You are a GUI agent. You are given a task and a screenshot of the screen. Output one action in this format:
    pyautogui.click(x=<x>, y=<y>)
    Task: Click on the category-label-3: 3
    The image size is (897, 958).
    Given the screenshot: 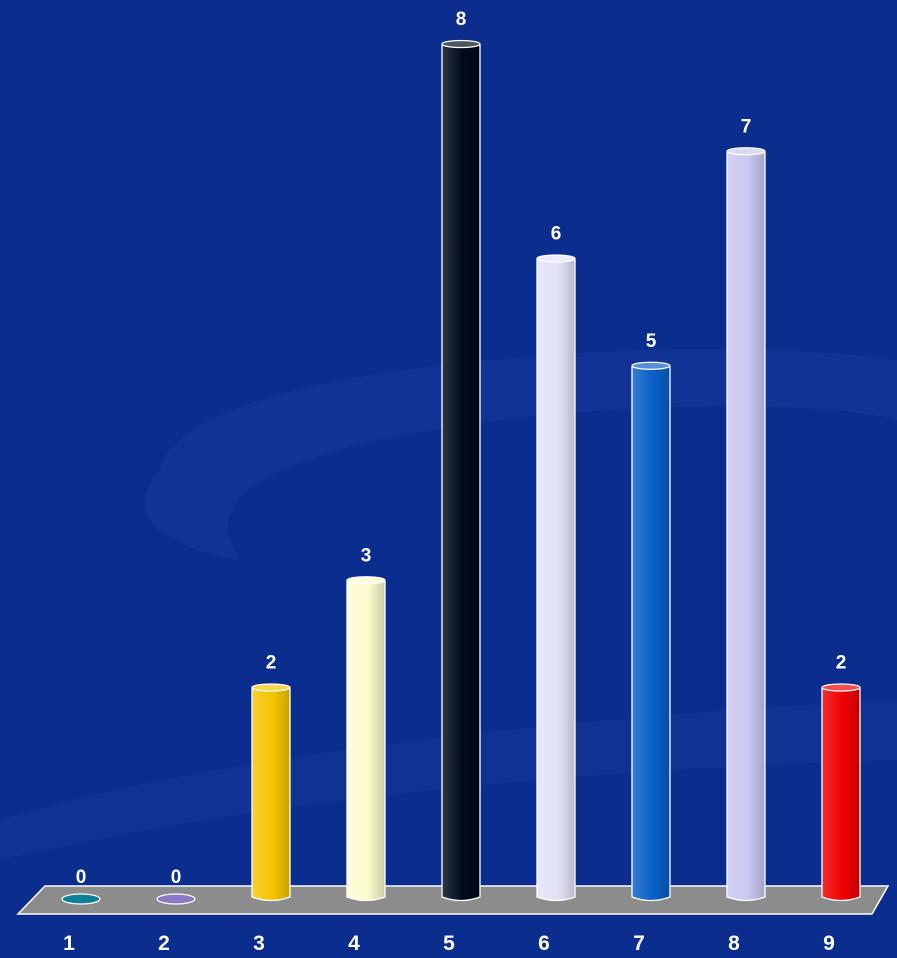 What is the action you would take?
    pyautogui.click(x=259, y=943)
    